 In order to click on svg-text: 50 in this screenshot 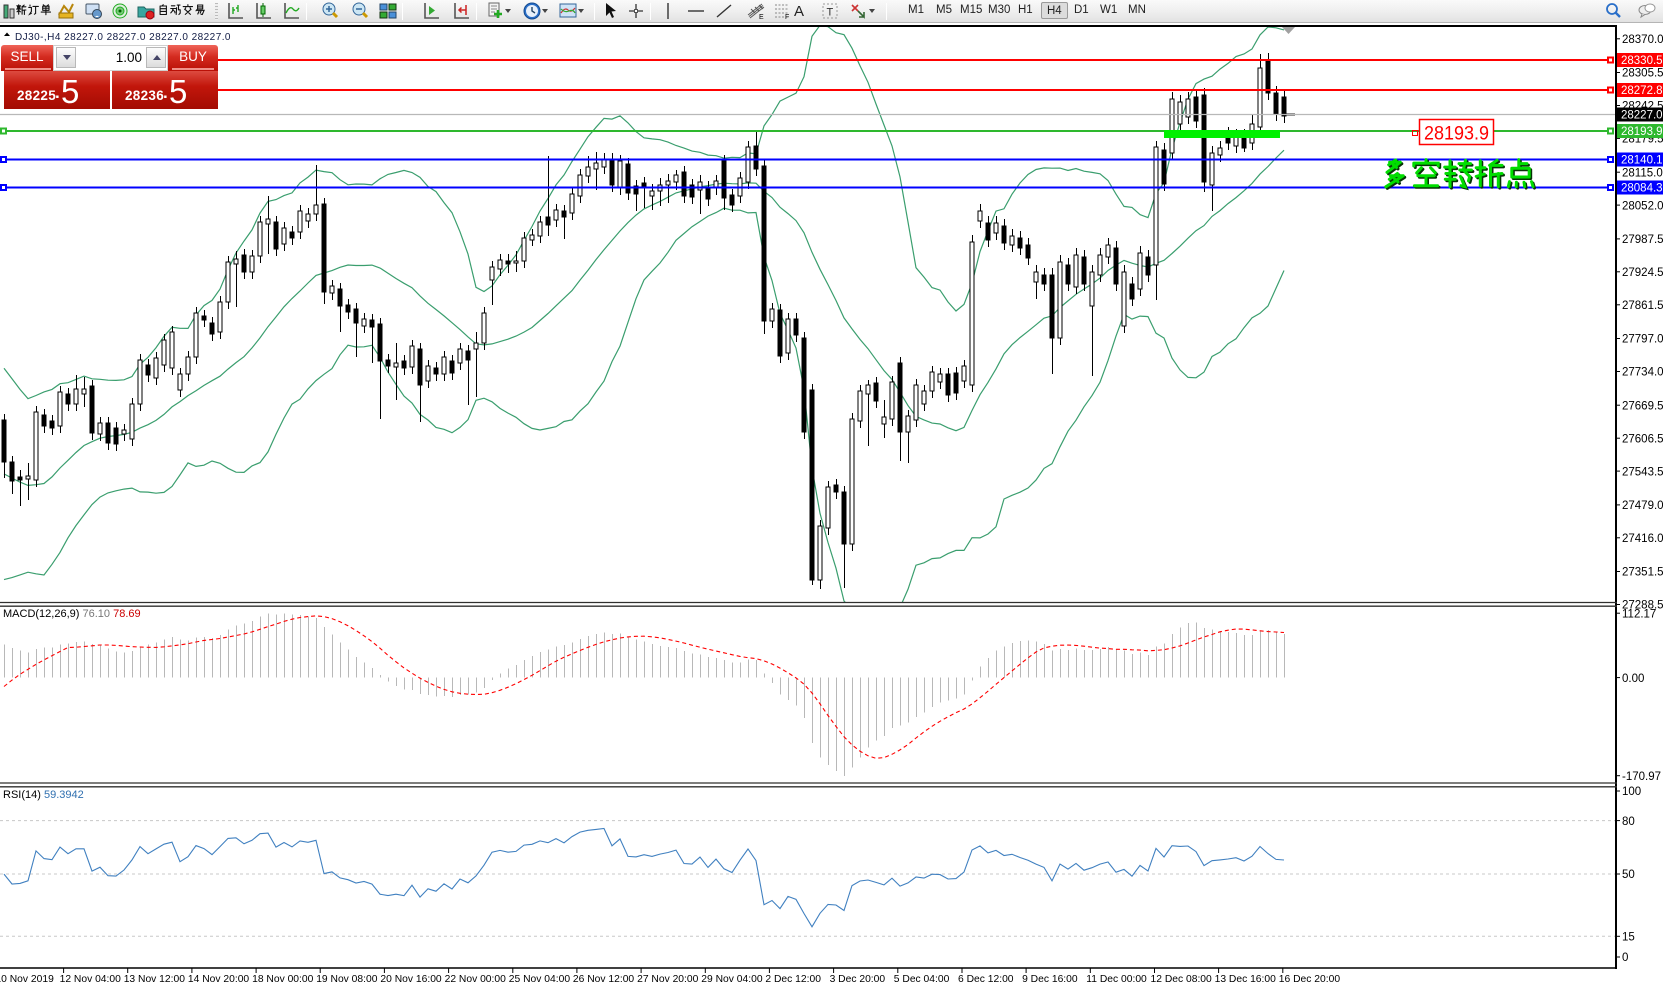, I will do `click(1628, 875)`.